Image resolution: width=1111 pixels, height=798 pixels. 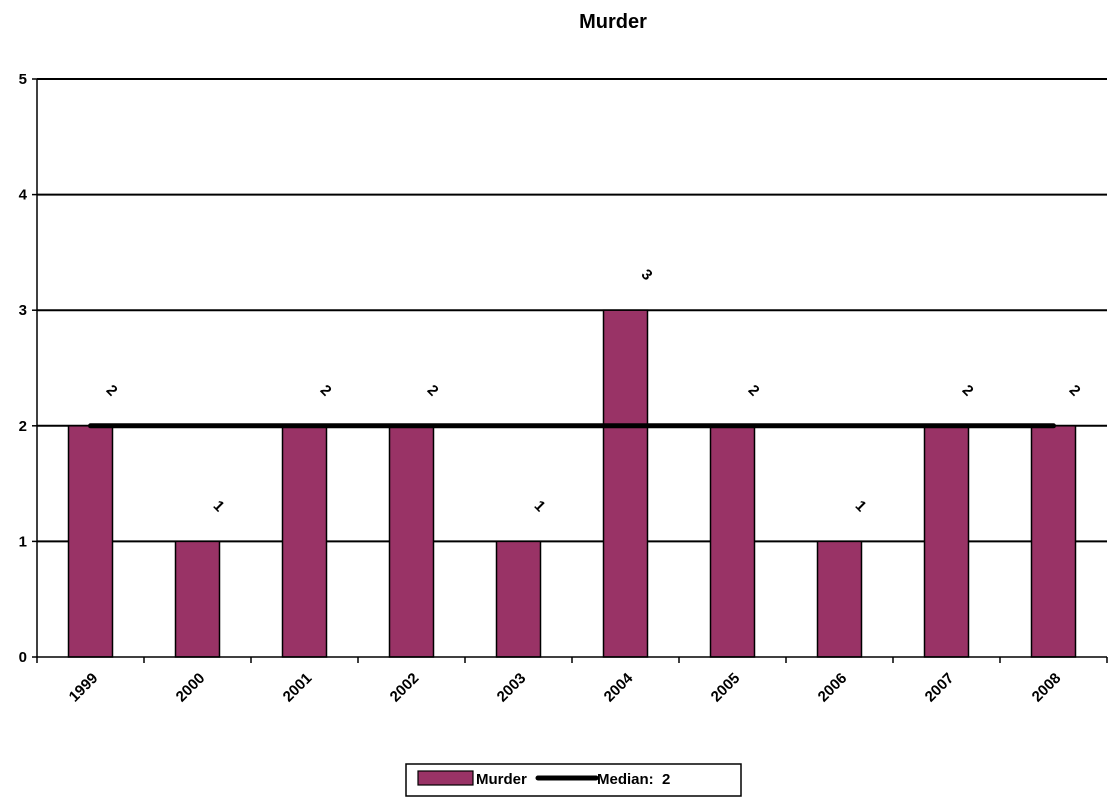 What do you see at coordinates (633, 779) in the screenshot?
I see `legend-label-median: Median: 2` at bounding box center [633, 779].